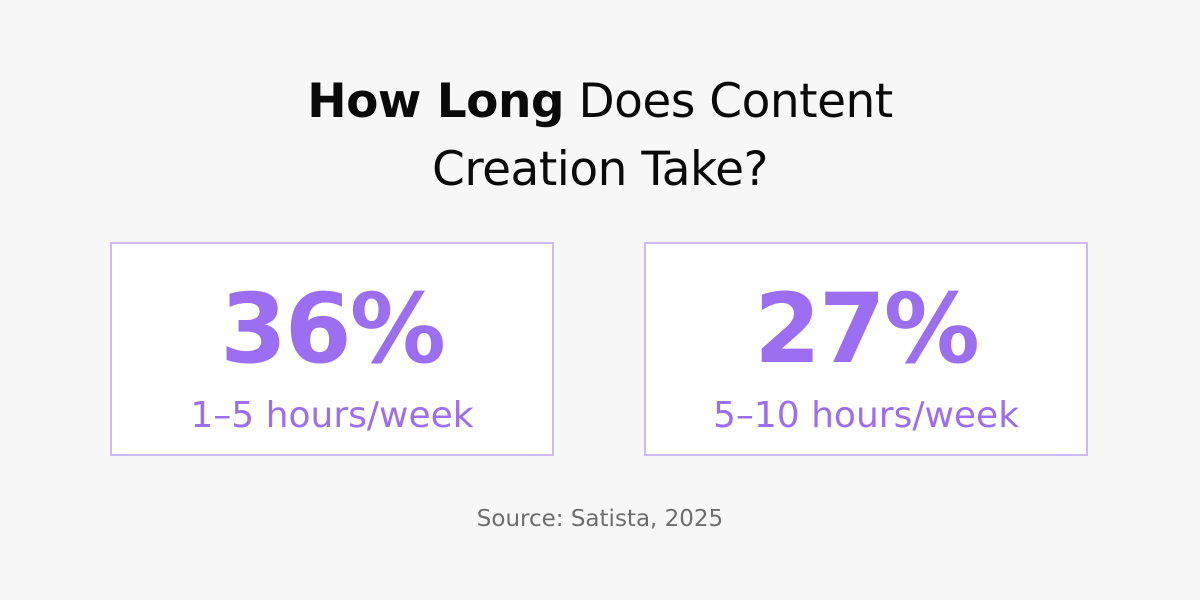 Image resolution: width=1200 pixels, height=600 pixels. What do you see at coordinates (728, 101) in the screenshot?
I see `title-regular-text: Does Content` at bounding box center [728, 101].